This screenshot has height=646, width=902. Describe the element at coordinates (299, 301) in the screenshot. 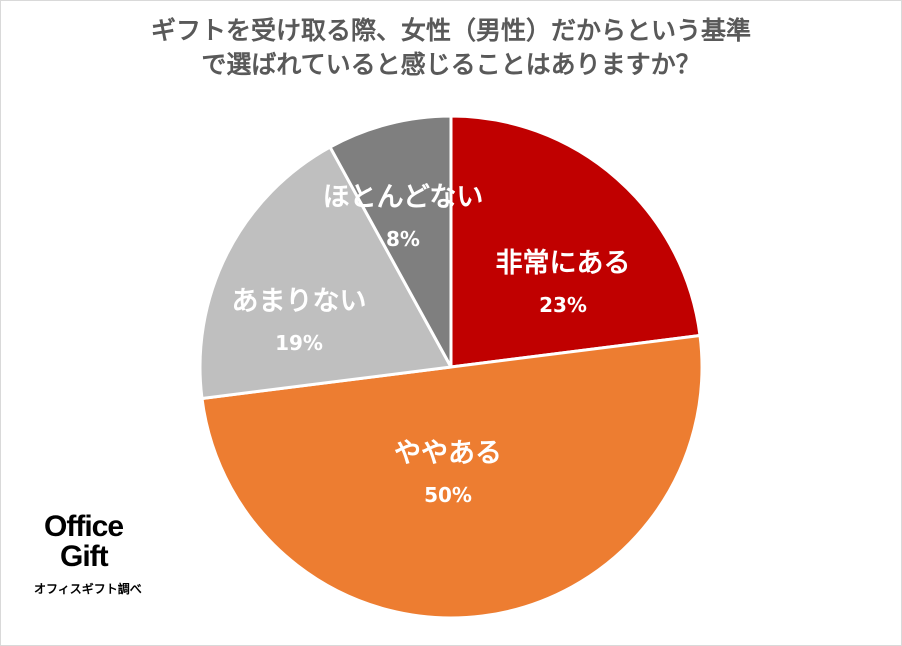

I see `slice-category-label-3: あまりない` at that location.